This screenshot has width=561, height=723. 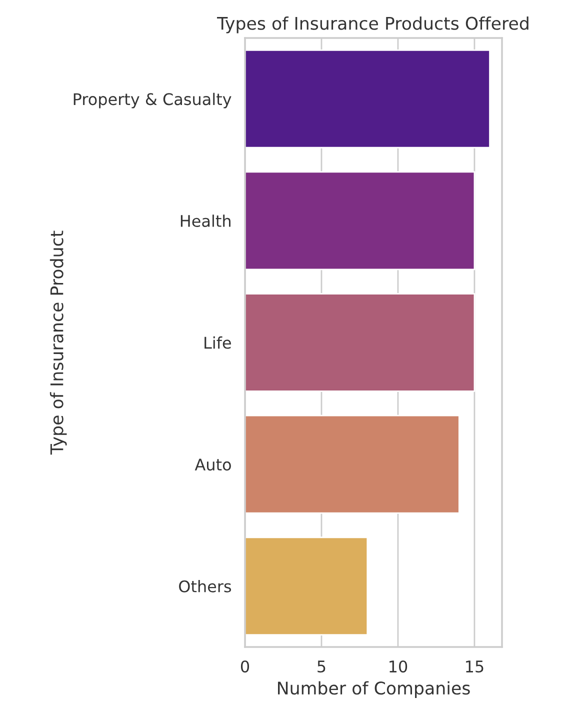 I want to click on y-tick-label: Property & Casualty, so click(x=153, y=100).